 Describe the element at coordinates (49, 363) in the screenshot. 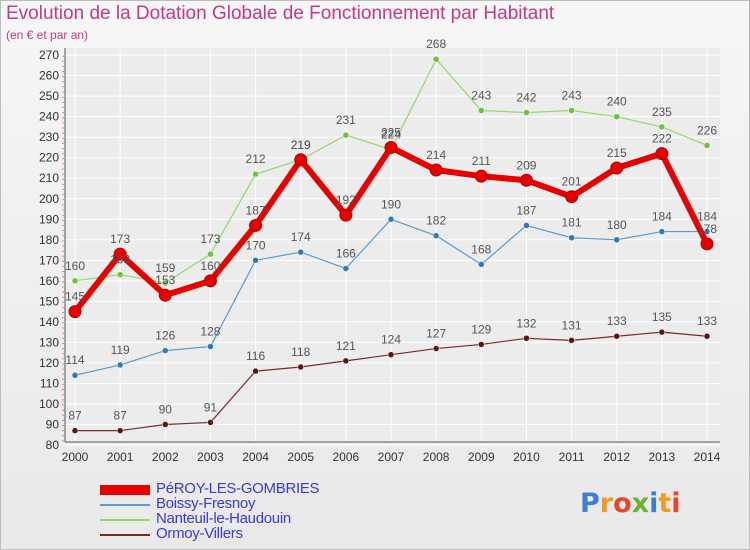

I see `y-tick-label: 120` at that location.